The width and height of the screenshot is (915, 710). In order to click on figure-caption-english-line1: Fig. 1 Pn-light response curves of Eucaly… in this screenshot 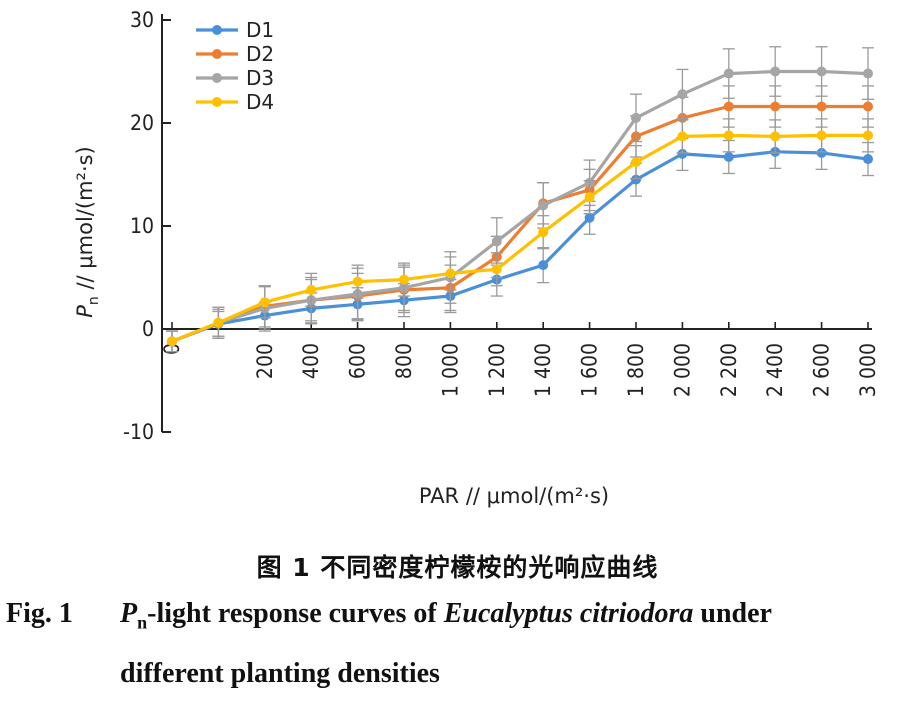, I will do `click(460, 616)`.